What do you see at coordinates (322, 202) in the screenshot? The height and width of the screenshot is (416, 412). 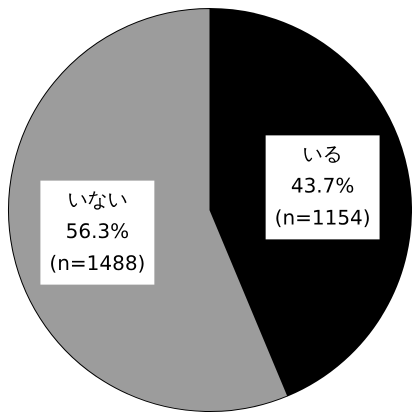 I see `data-label: 43.7% (n=1154)` at bounding box center [322, 202].